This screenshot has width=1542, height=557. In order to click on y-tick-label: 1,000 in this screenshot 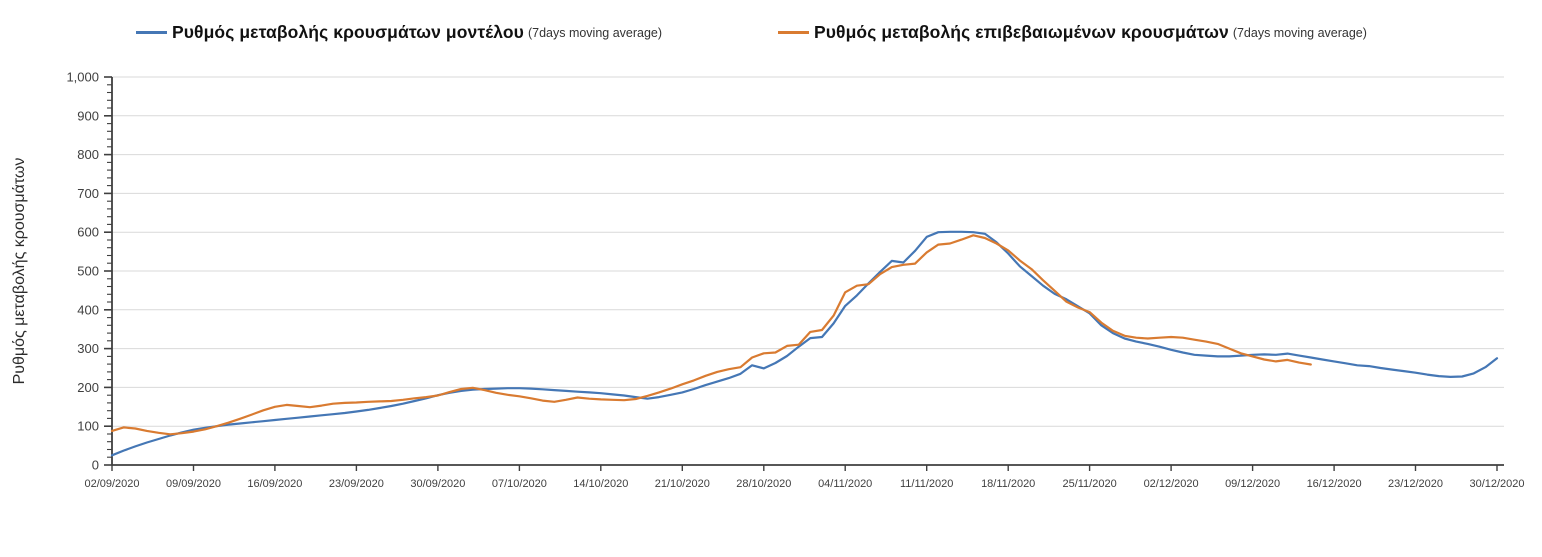, I will do `click(82, 77)`.